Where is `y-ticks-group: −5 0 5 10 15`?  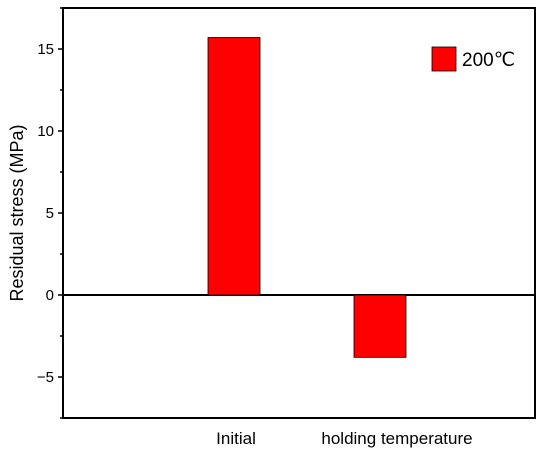 y-ticks-group: −5 0 5 10 15 is located at coordinates (50, 213).